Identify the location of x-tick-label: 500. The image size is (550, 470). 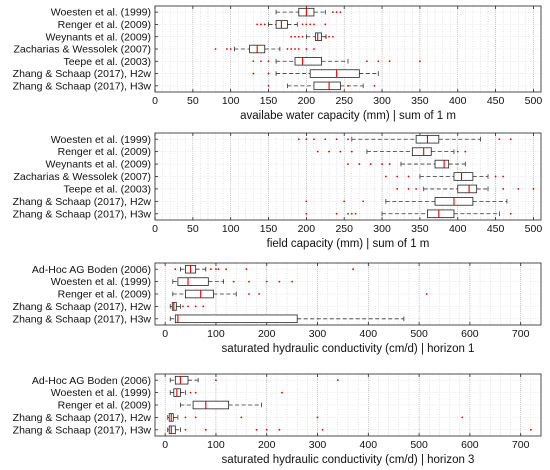
(419, 334).